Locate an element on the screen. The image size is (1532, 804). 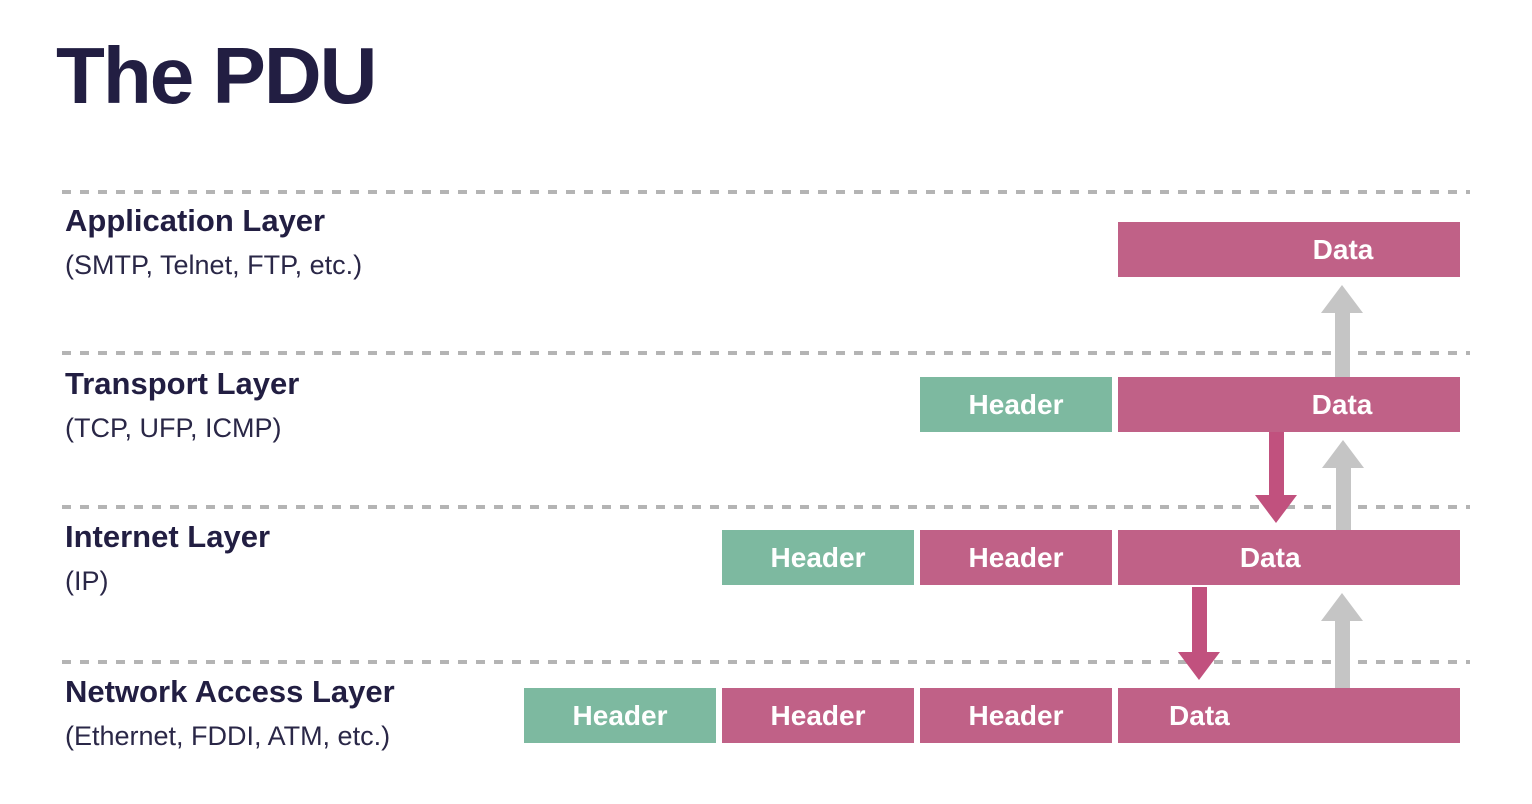
layer-subtitle: (IP) is located at coordinates (87, 581).